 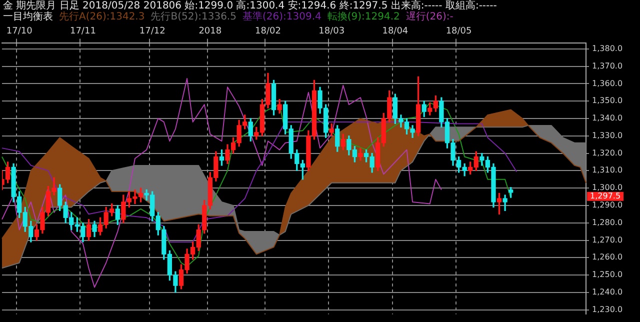 I want to click on x-tick-label: 17/11, so click(x=83, y=31).